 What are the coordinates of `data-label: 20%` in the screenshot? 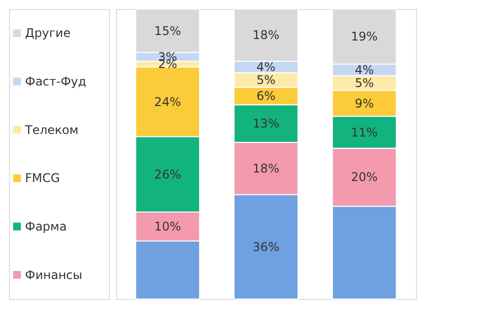 It's located at (364, 177).